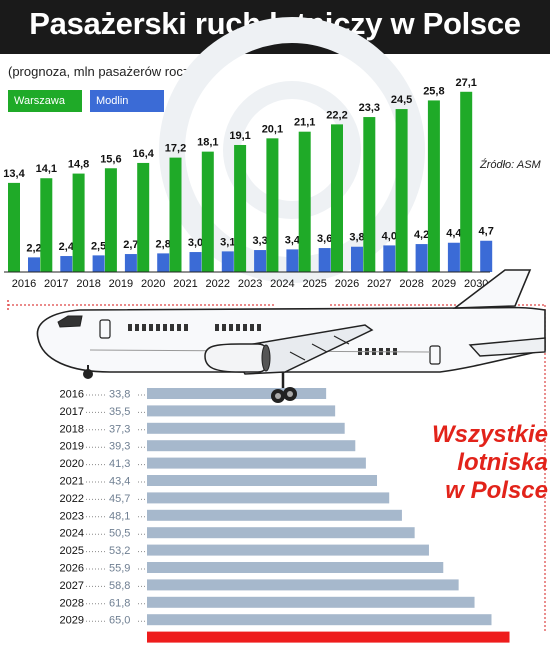  What do you see at coordinates (240, 208) in the screenshot?
I see `bar-warszawa-2023` at bounding box center [240, 208].